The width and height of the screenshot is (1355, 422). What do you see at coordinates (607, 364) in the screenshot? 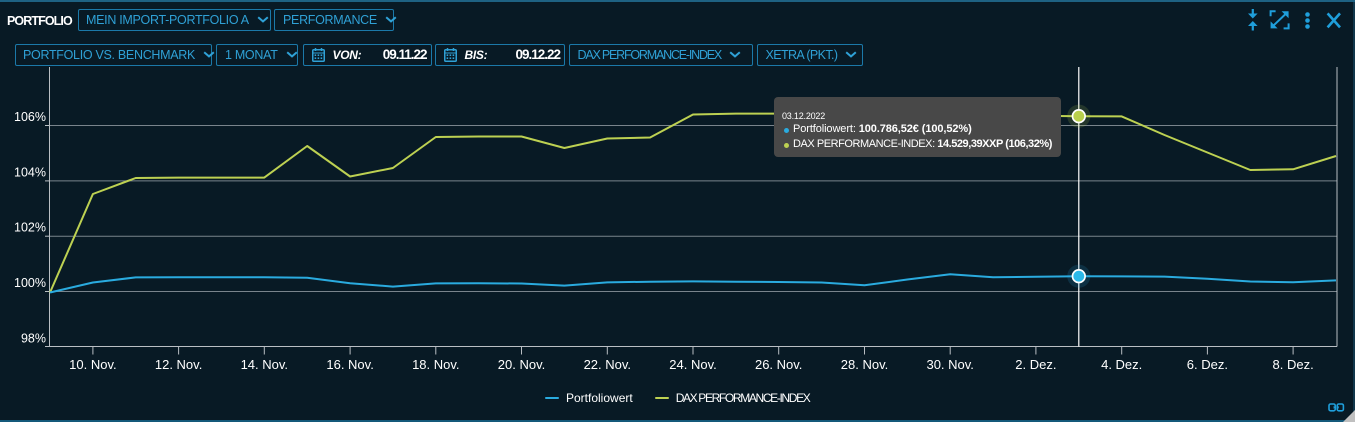
I see `svg-text: 22. Nov.` at bounding box center [607, 364].